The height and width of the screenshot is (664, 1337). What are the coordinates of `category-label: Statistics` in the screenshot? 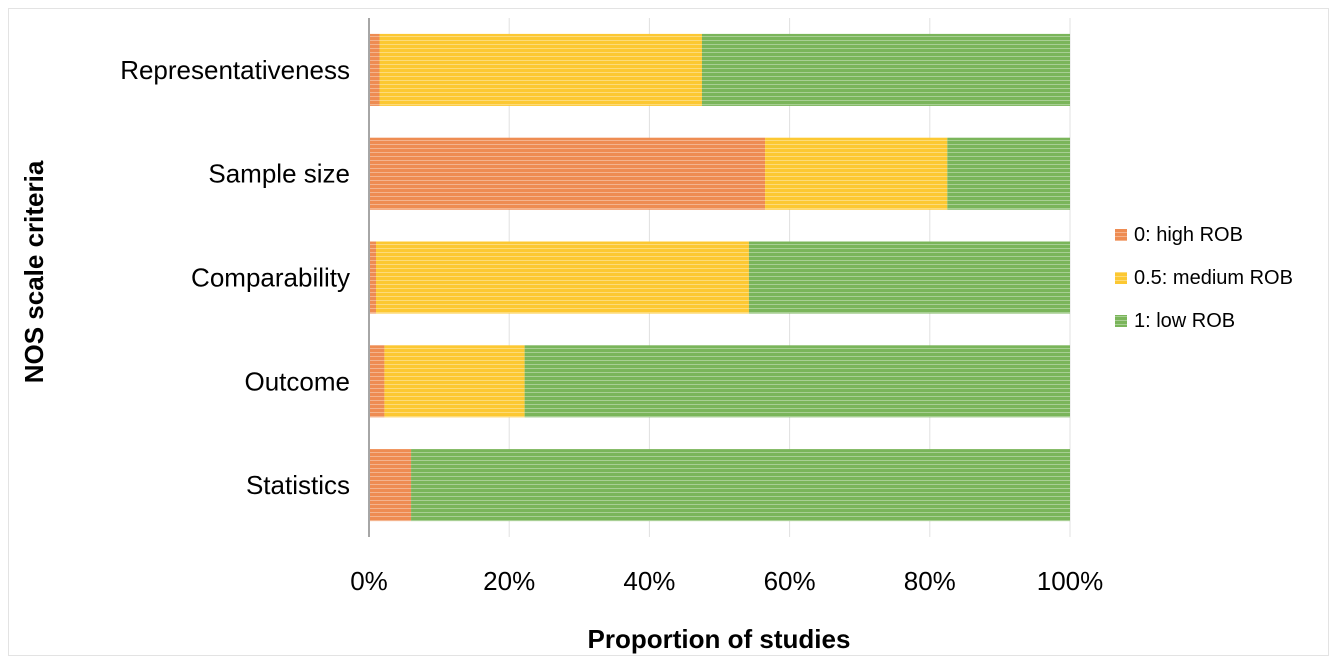 It's located at (298, 485).